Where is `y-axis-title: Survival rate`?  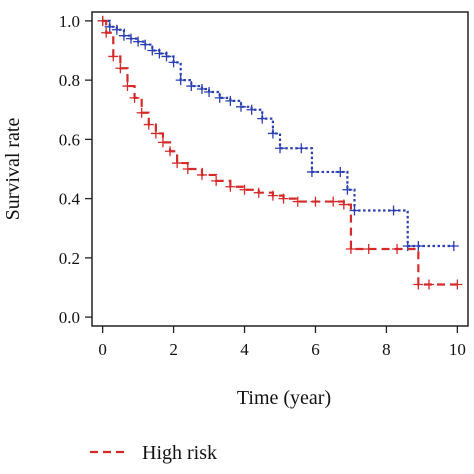
y-axis-title: Survival rate is located at coordinates (13, 169).